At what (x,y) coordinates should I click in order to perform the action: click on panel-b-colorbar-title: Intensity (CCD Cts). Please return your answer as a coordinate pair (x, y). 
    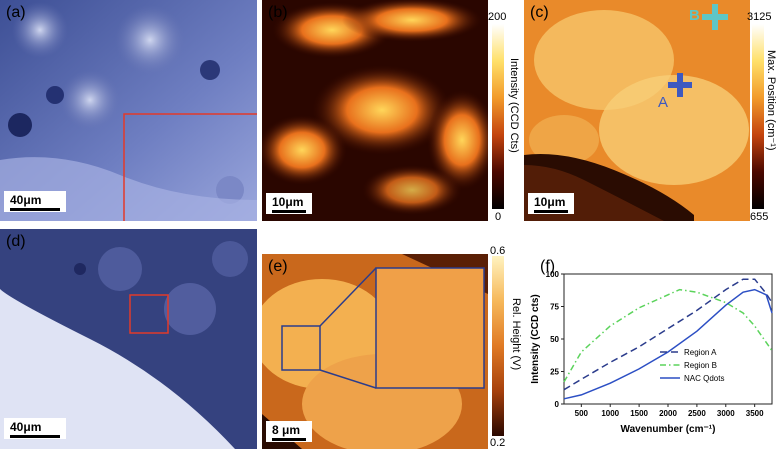
    Looking at the image, I should click on (514, 105).